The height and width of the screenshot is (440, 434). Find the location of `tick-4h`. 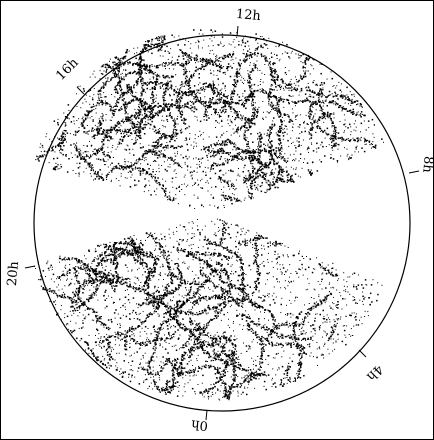

tick-4h is located at coordinates (362, 353).